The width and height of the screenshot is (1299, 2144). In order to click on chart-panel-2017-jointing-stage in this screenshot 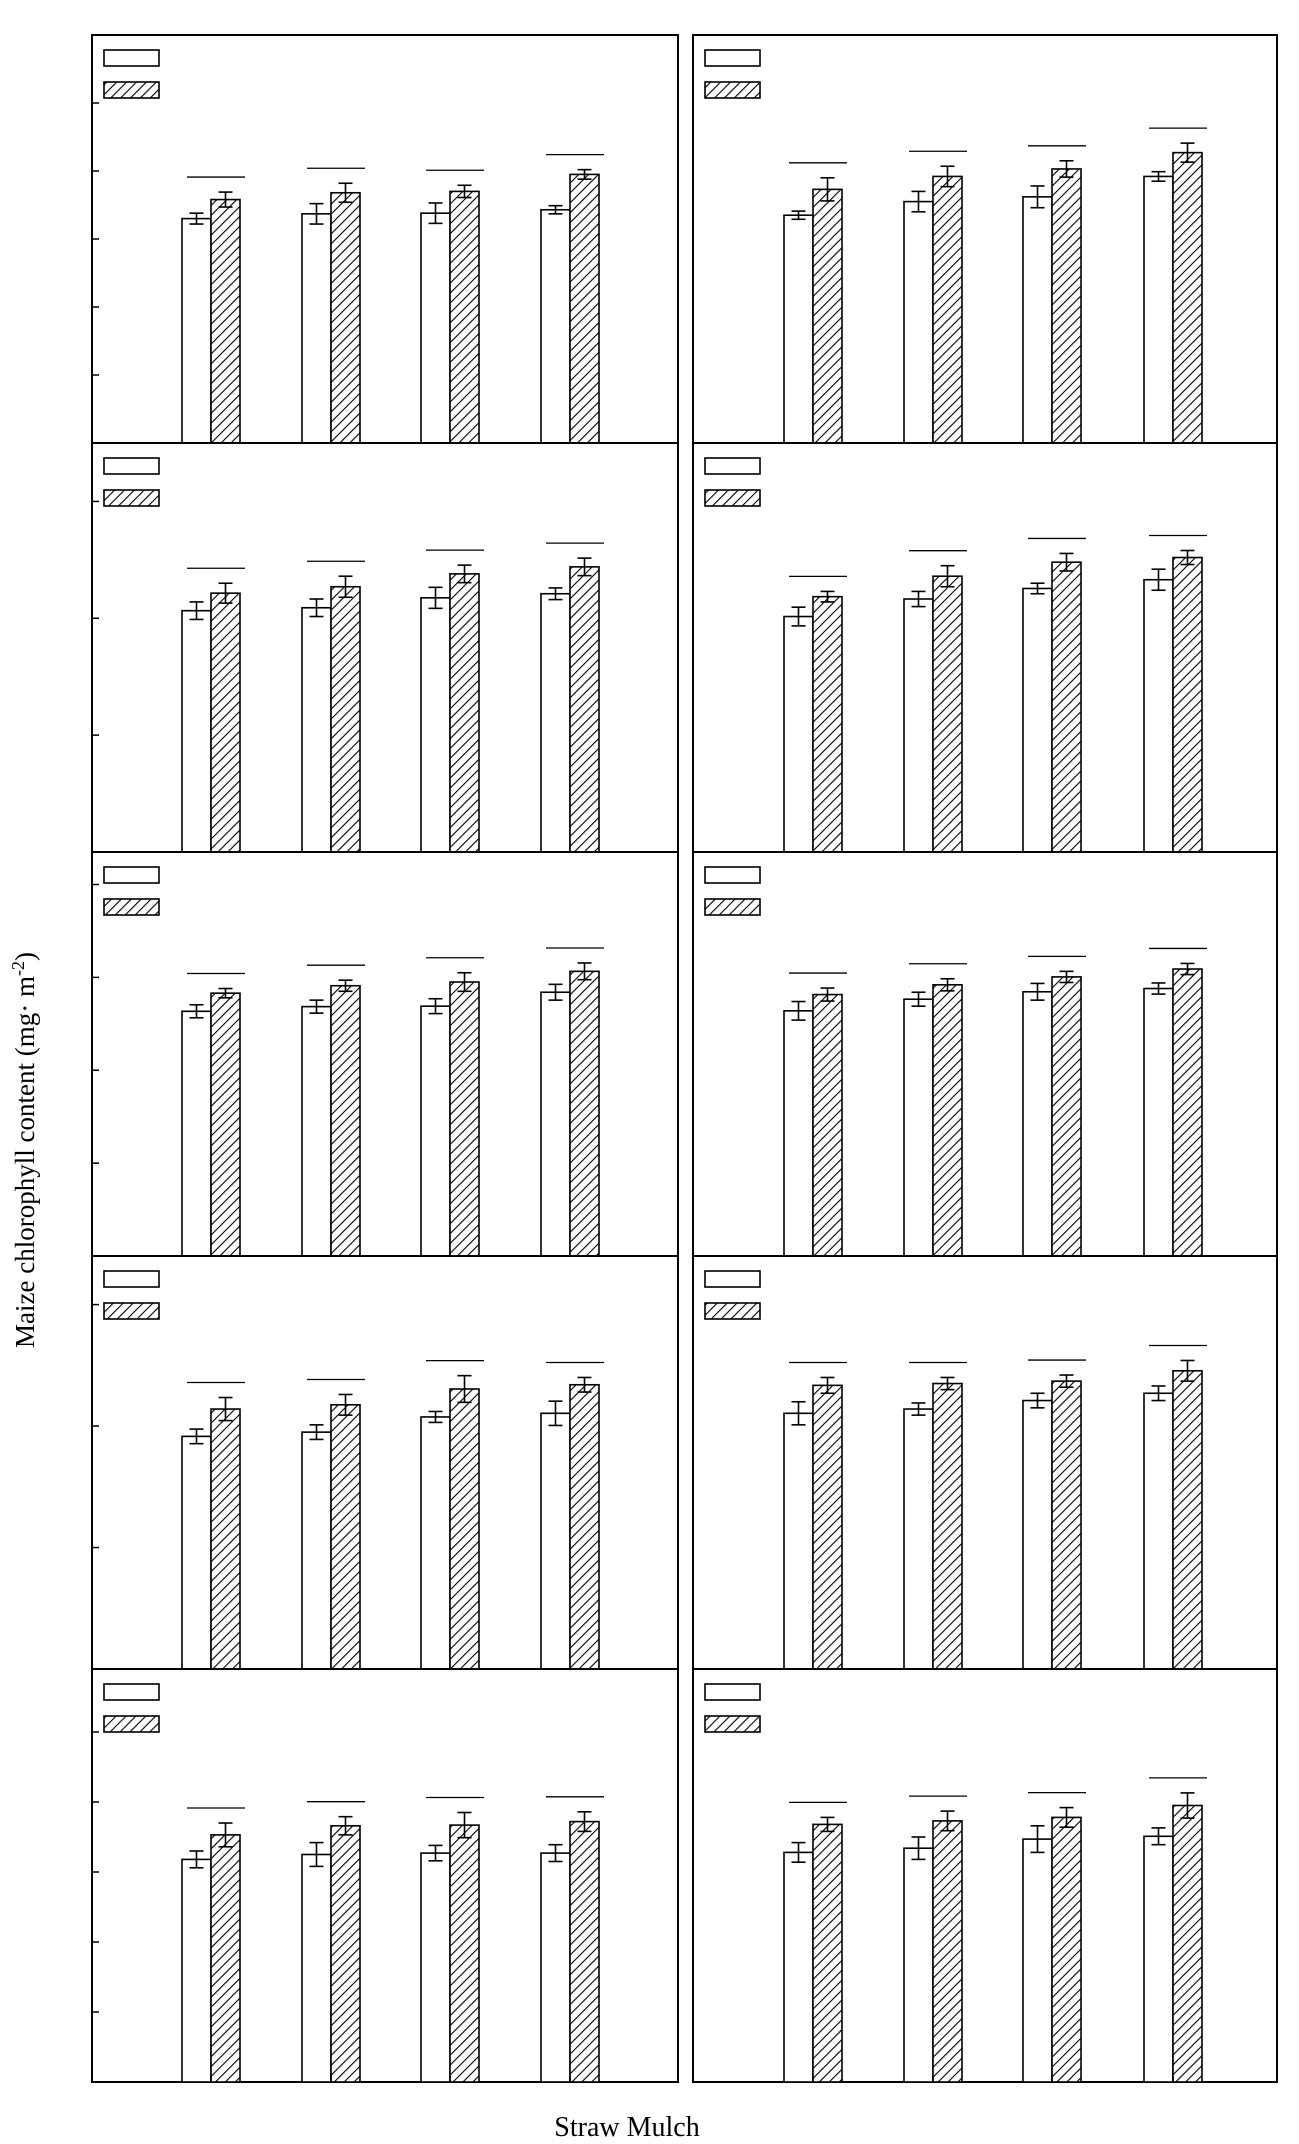, I will do `click(385, 647)`.